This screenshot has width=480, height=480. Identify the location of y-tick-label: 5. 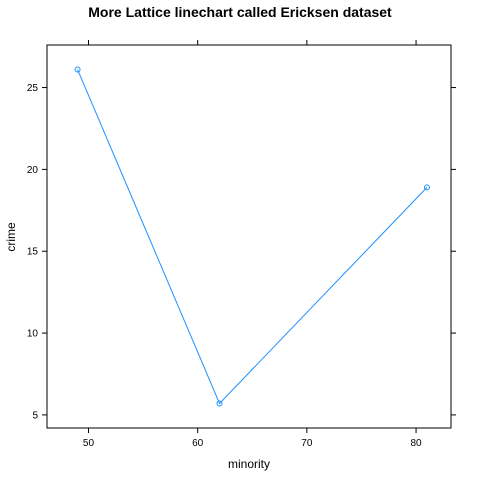
(35, 415).